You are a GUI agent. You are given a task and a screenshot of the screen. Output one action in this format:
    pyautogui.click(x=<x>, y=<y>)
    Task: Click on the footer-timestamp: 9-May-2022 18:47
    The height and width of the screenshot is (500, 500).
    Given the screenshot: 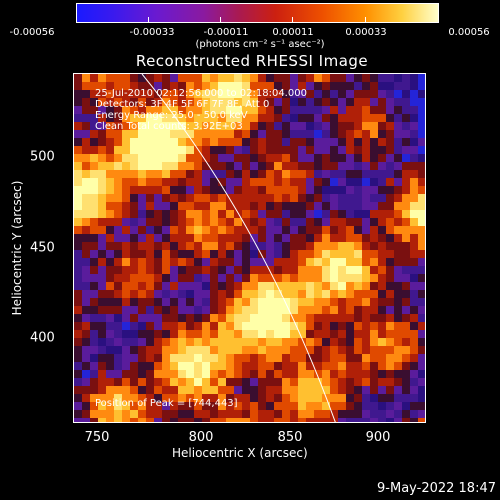 What is the action you would take?
    pyautogui.click(x=436, y=488)
    